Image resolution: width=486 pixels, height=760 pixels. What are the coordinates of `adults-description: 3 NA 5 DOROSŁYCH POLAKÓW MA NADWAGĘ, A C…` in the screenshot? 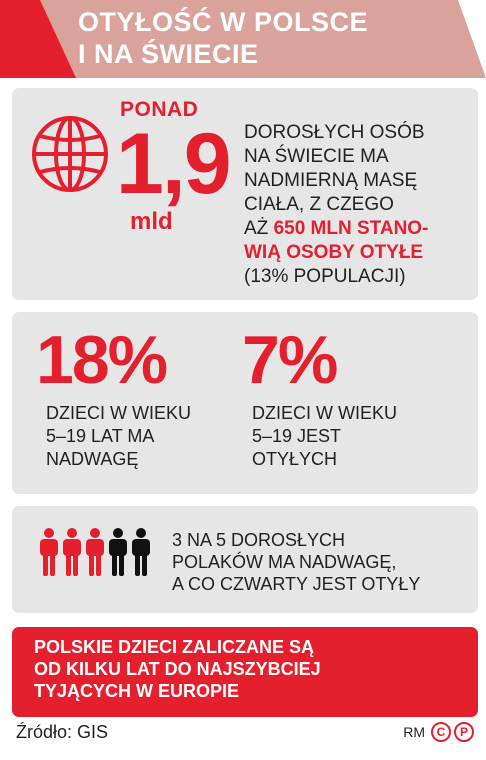 It's located at (296, 562).